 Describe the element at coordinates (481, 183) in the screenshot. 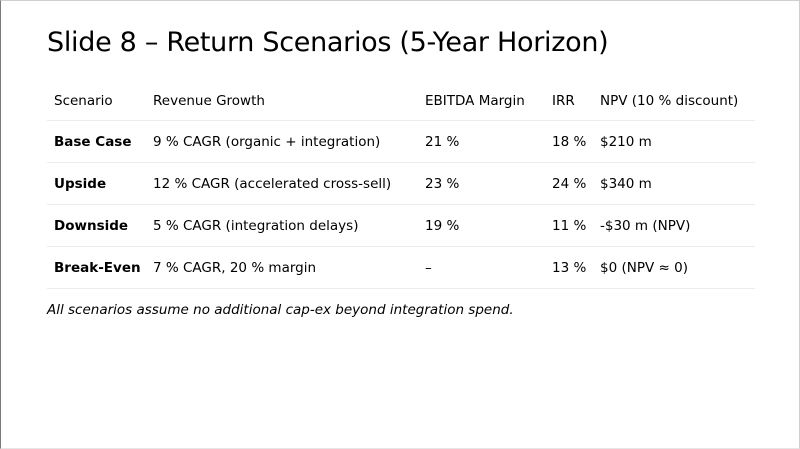

I see `ebitda-margin-cell: 23 %` at that location.